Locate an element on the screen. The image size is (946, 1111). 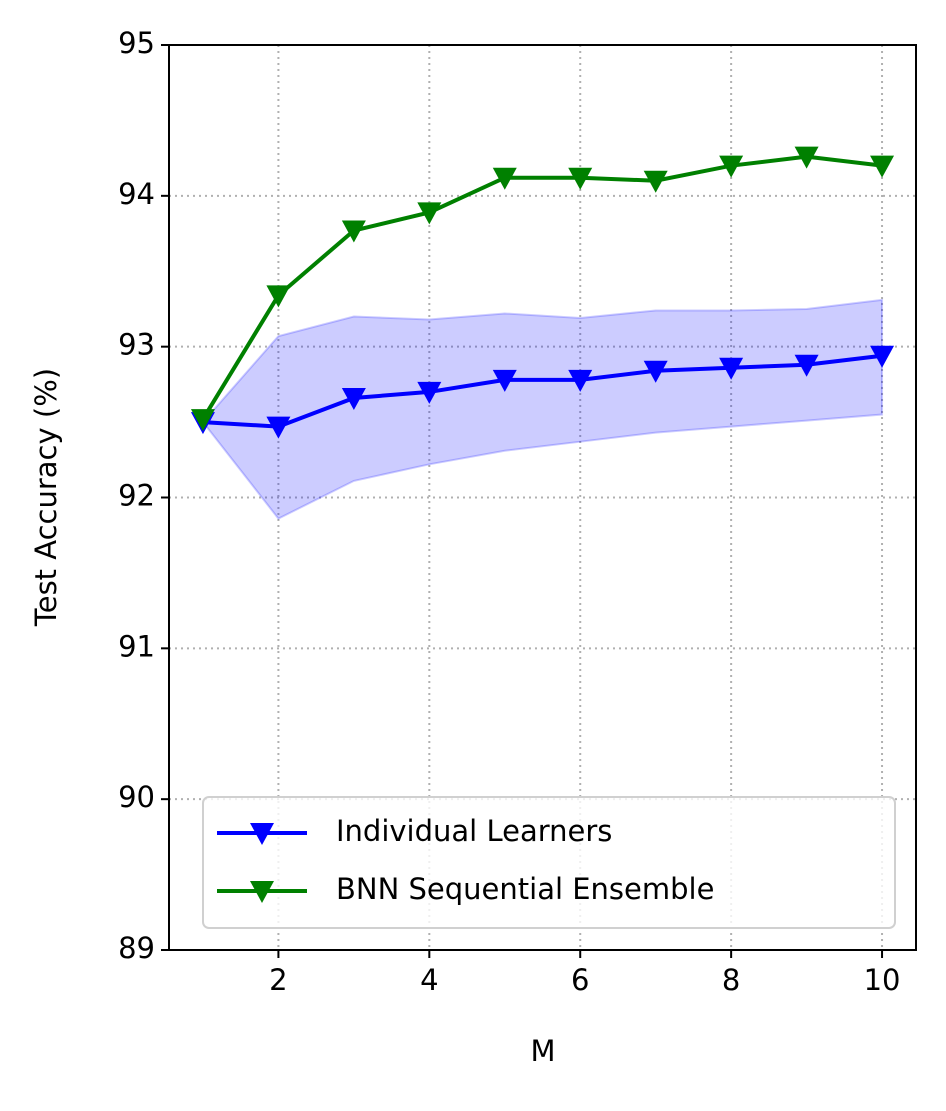
x-tick-label: 8 is located at coordinates (731, 980).